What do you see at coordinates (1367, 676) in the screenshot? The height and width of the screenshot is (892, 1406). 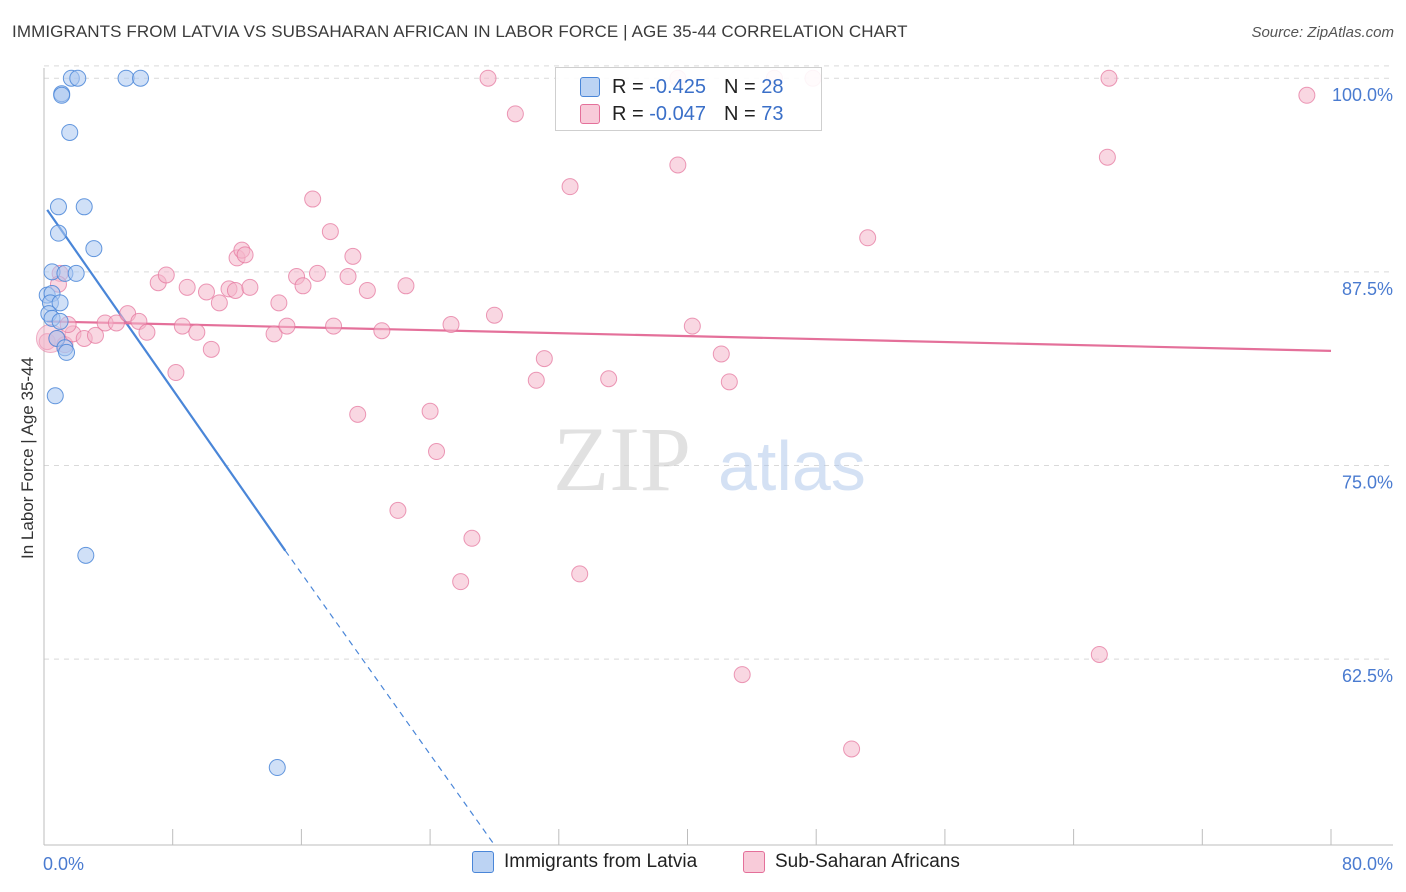 I see `y-tick-label: 62.5%` at bounding box center [1367, 676].